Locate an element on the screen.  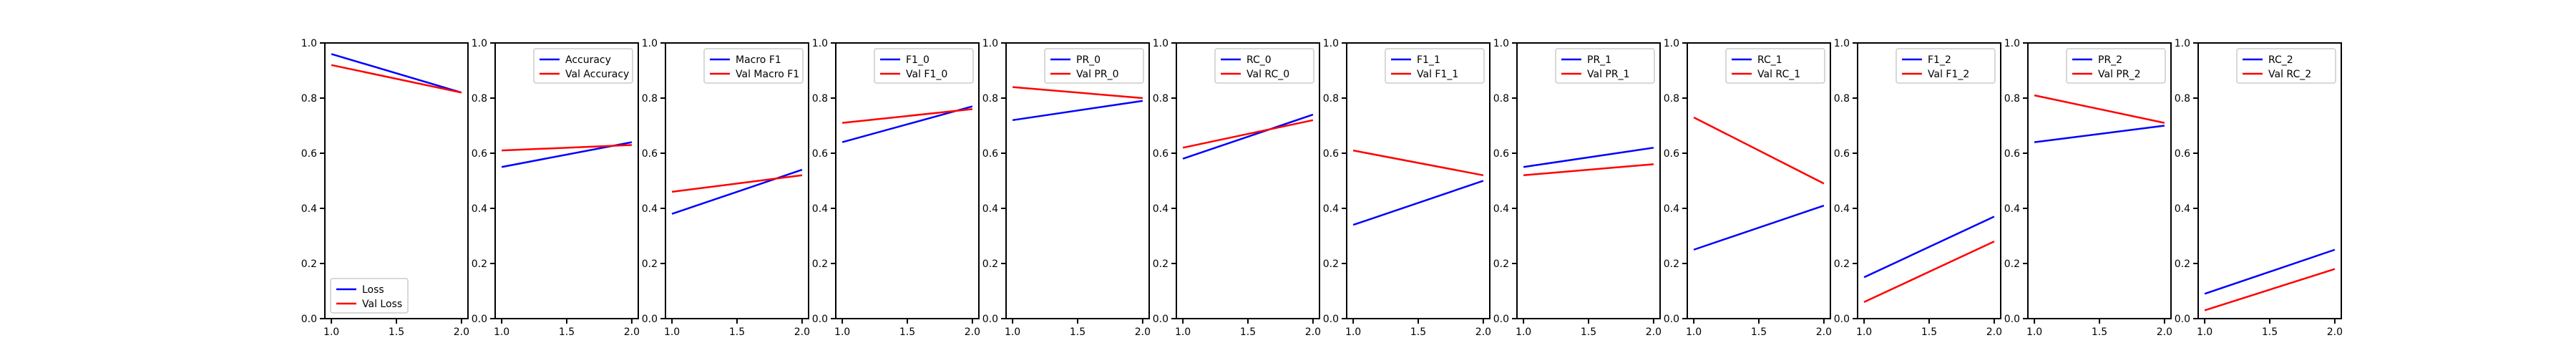
legend-label: F1_2 is located at coordinates (1939, 60).